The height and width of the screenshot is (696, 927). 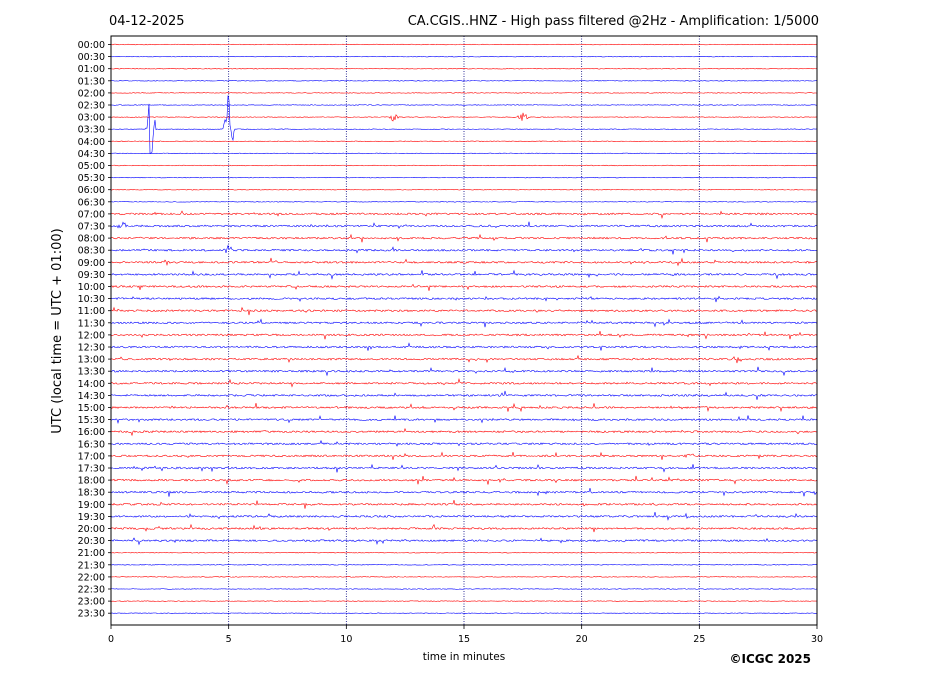 I want to click on y-tick-label: 21:30, so click(x=91, y=565).